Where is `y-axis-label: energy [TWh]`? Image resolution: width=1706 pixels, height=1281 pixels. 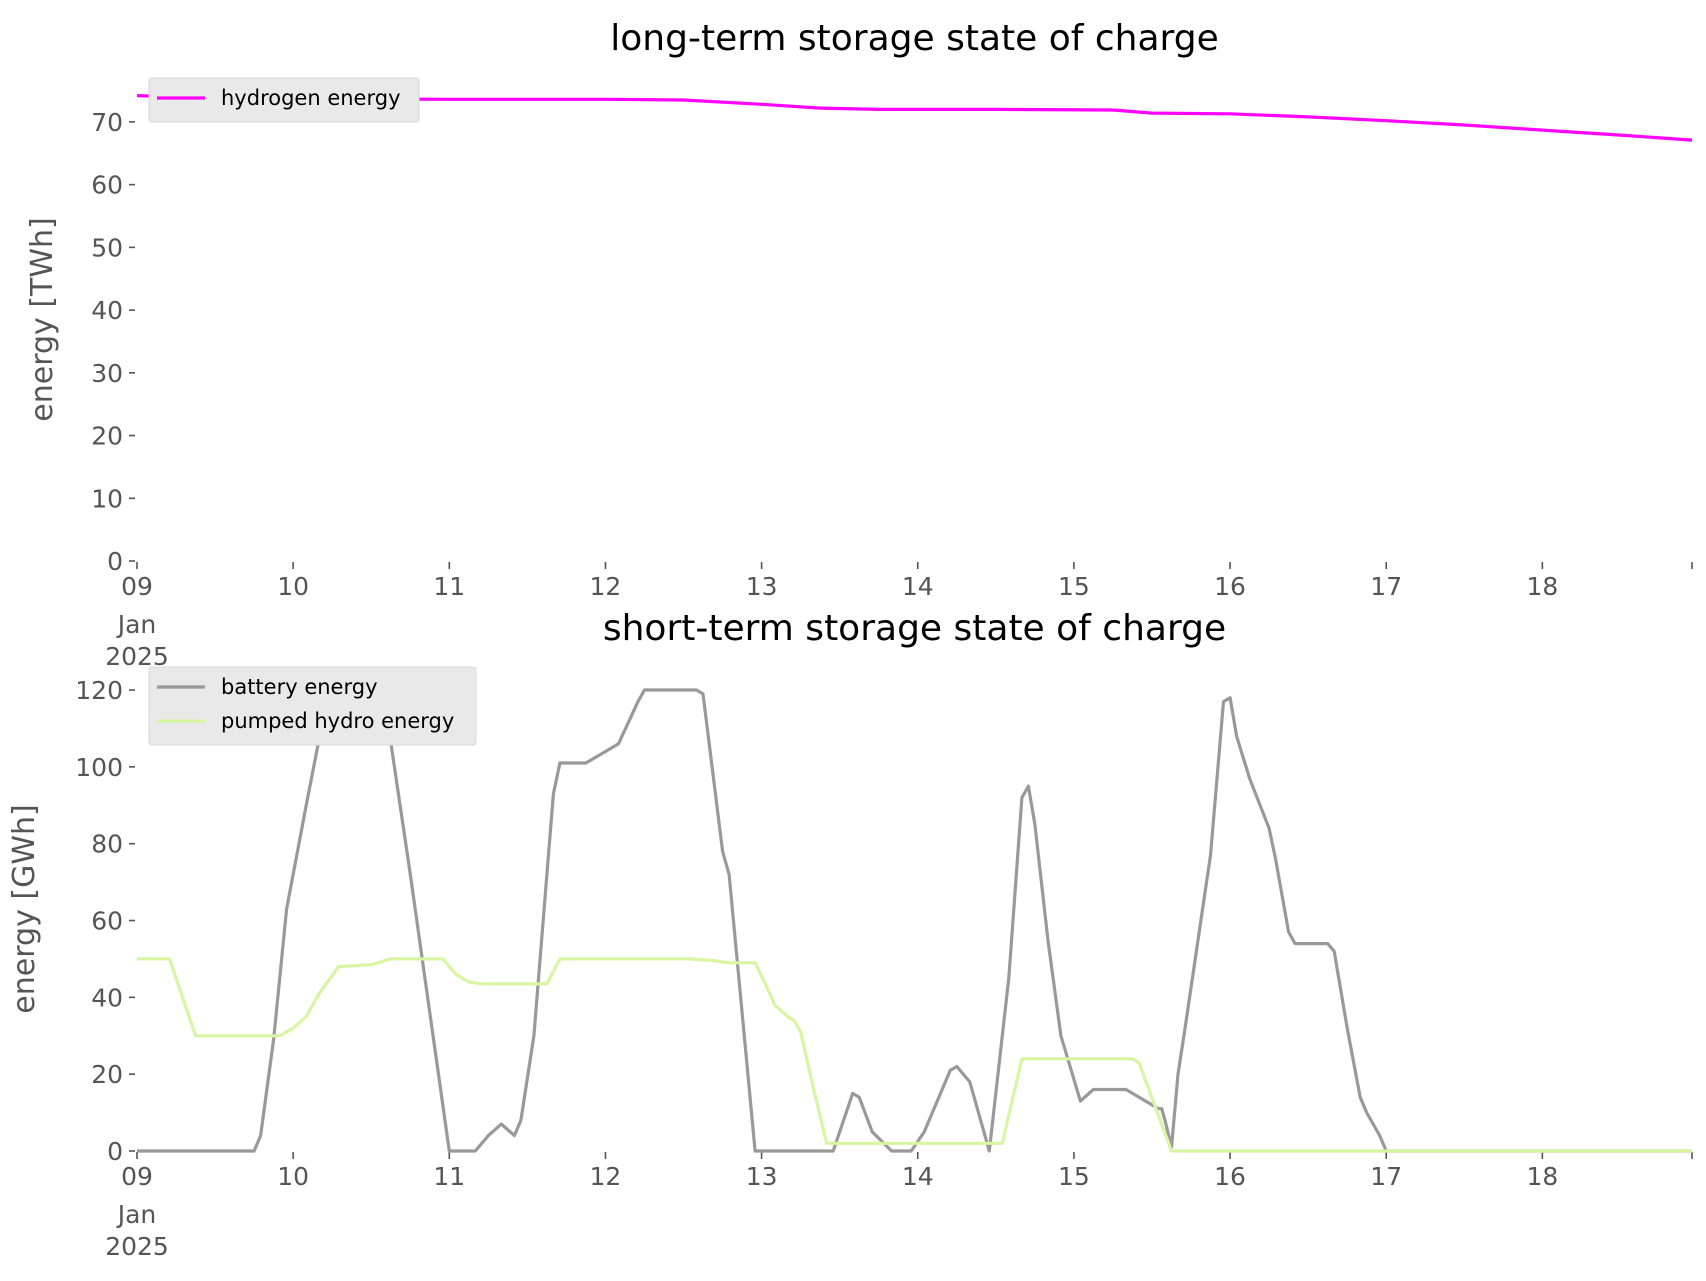 y-axis-label: energy [TWh] is located at coordinates (42, 319).